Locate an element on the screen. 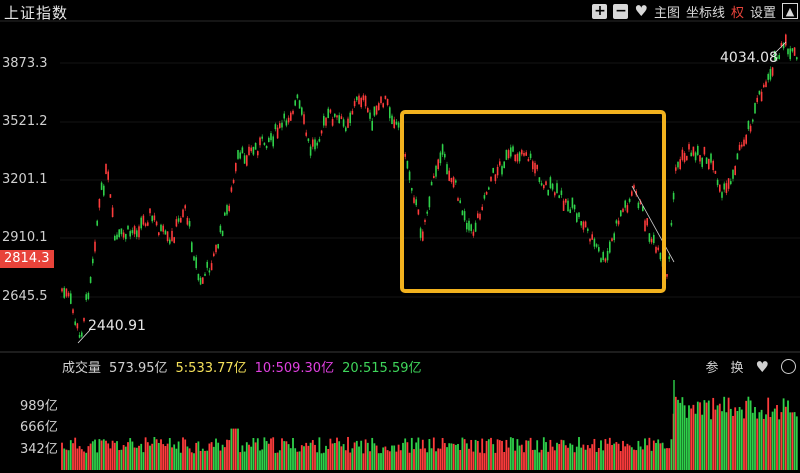 This screenshot has width=800, height=473. settings-button: 设置 is located at coordinates (762, 13).